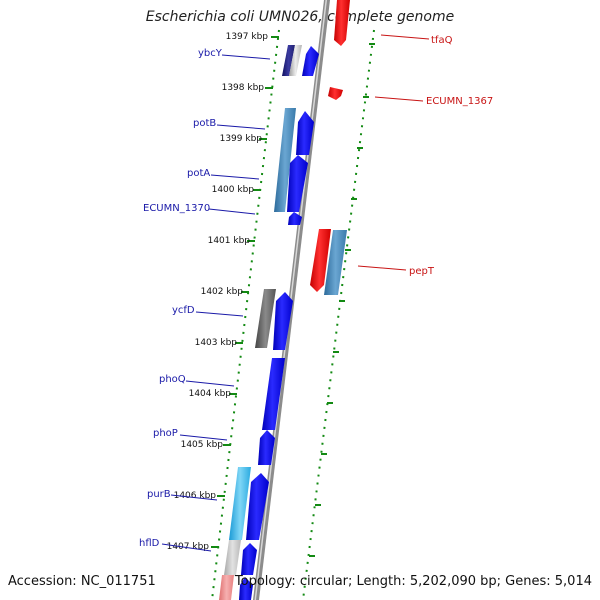 The width and height of the screenshot is (600, 600). I want to click on gene-ycfD, so click(283, 321).